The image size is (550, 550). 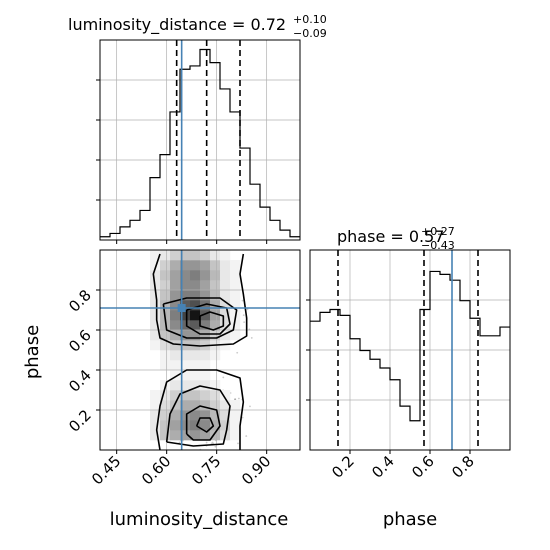 I want to click on tick-label-y-phase: 0.2, so click(x=80, y=421).